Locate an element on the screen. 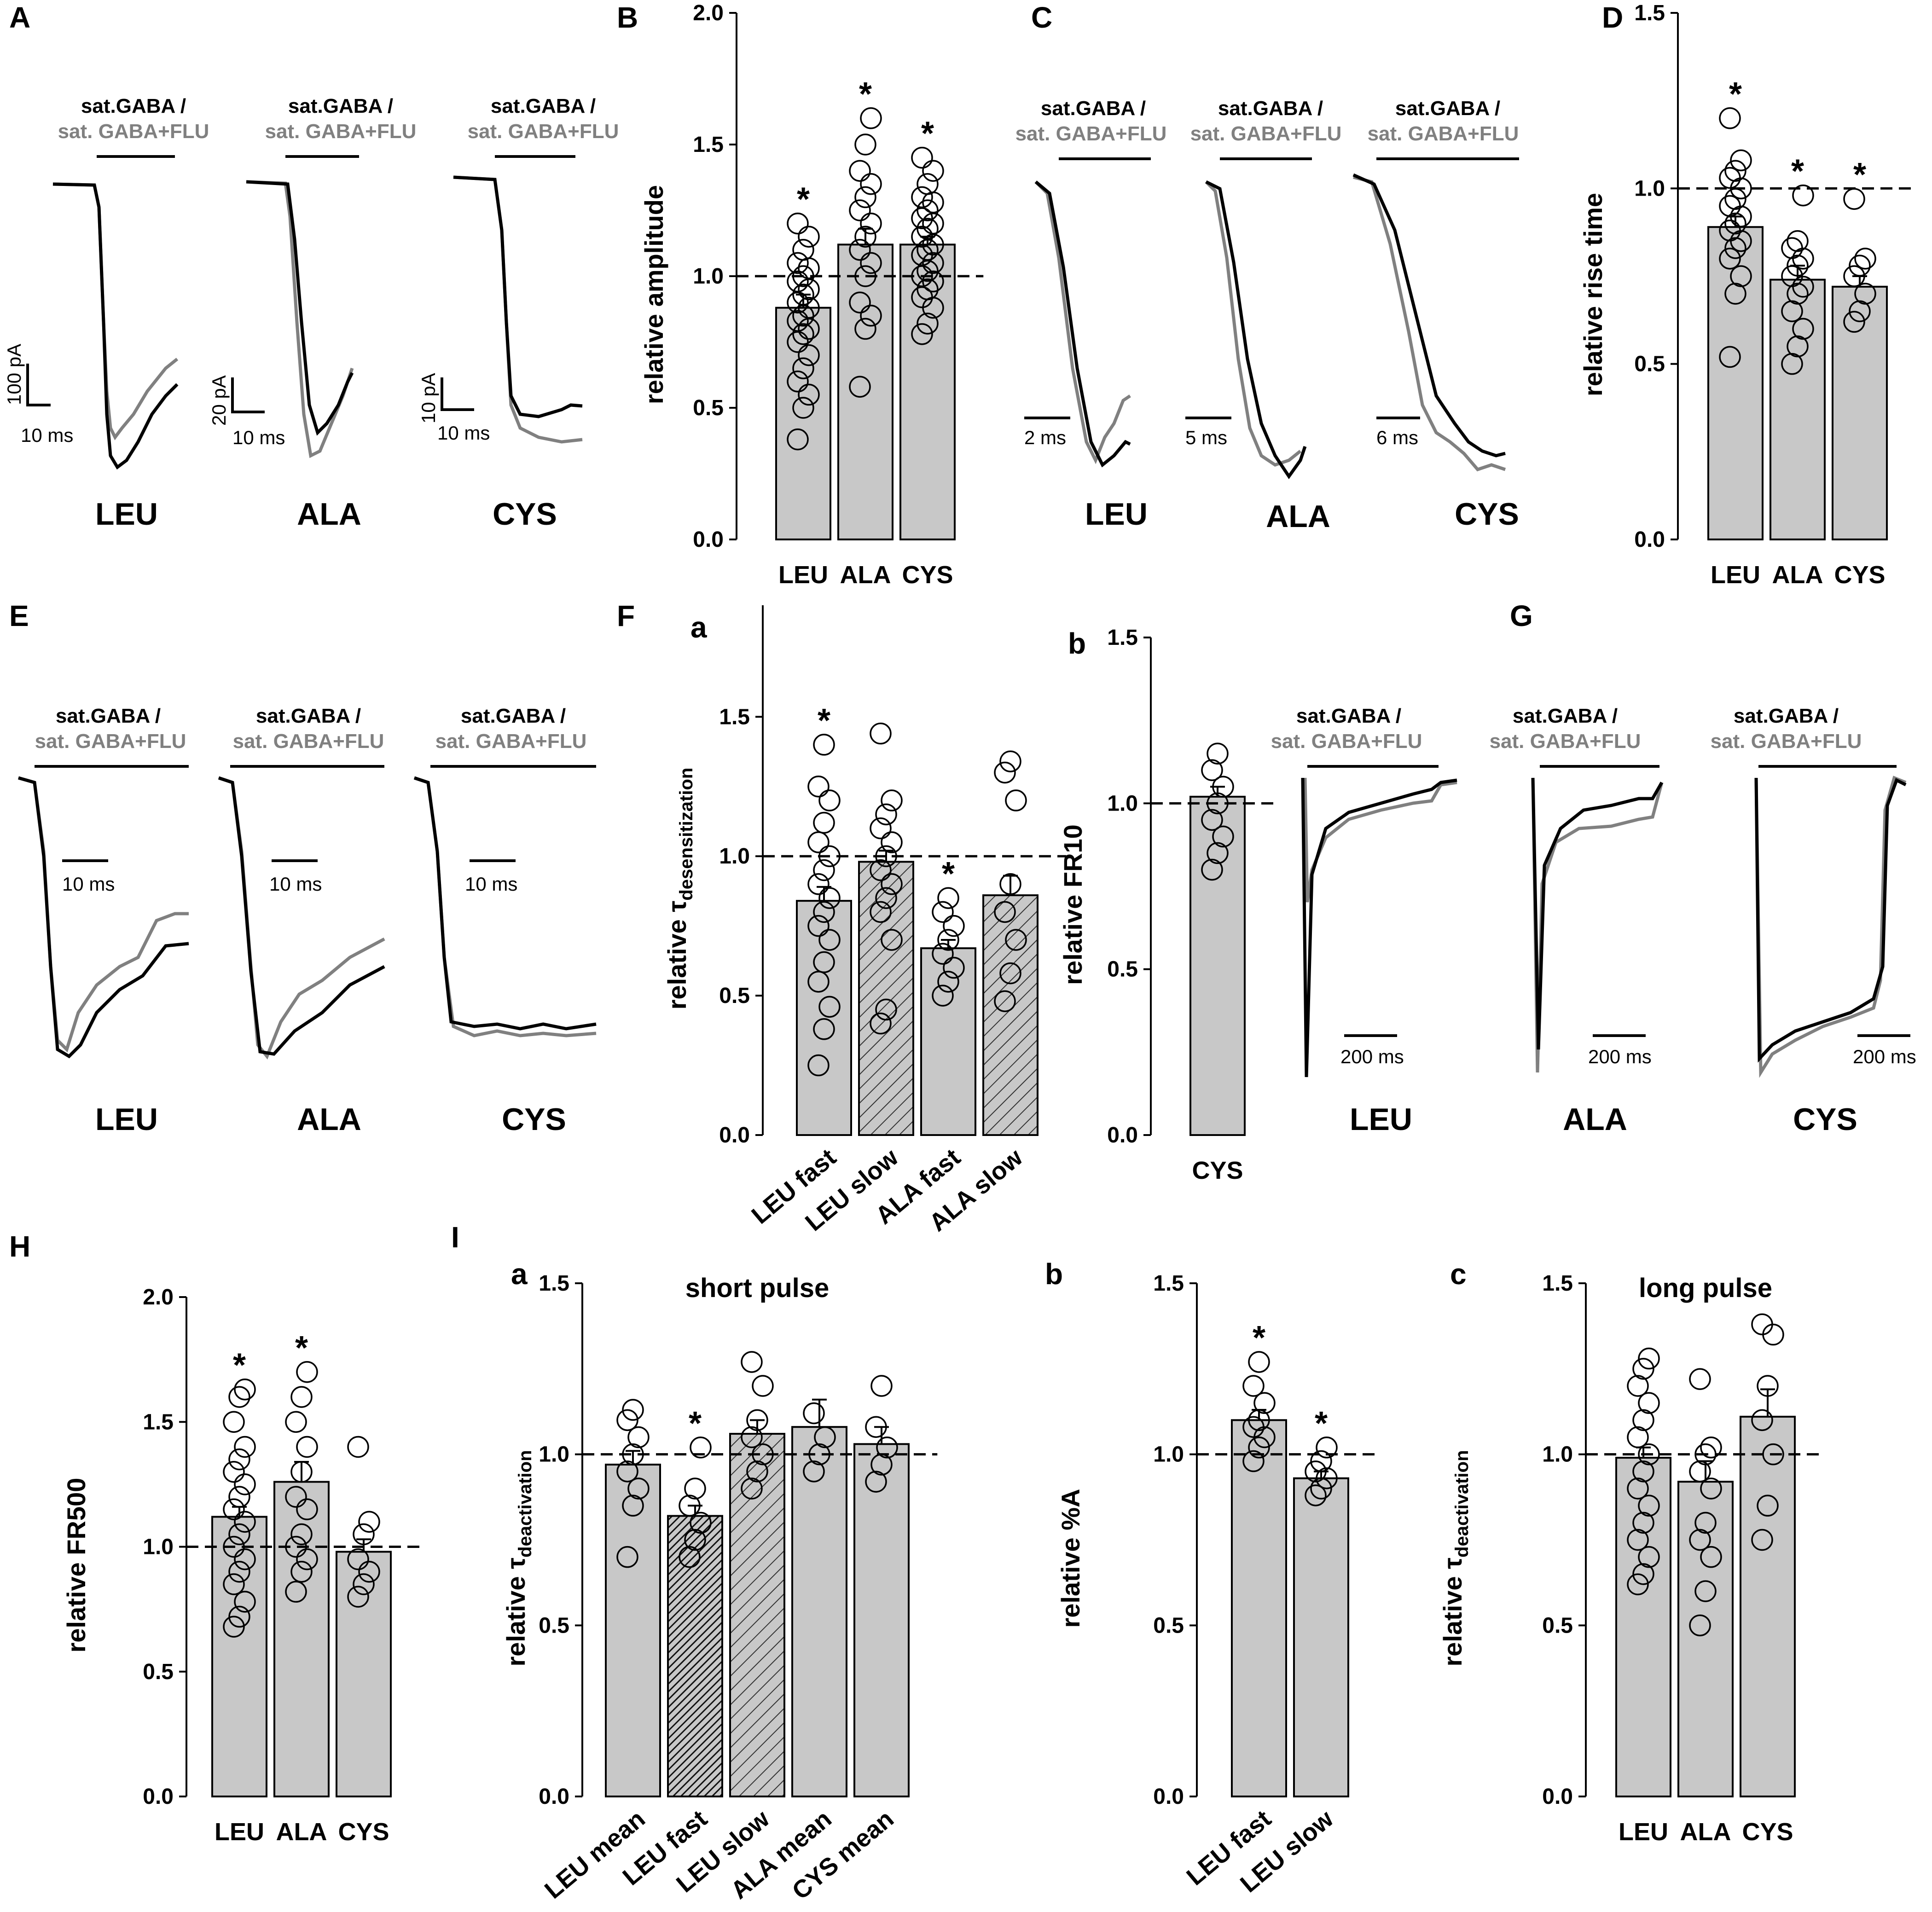  y-axis-label: relative amplitude is located at coordinates (653, 294).